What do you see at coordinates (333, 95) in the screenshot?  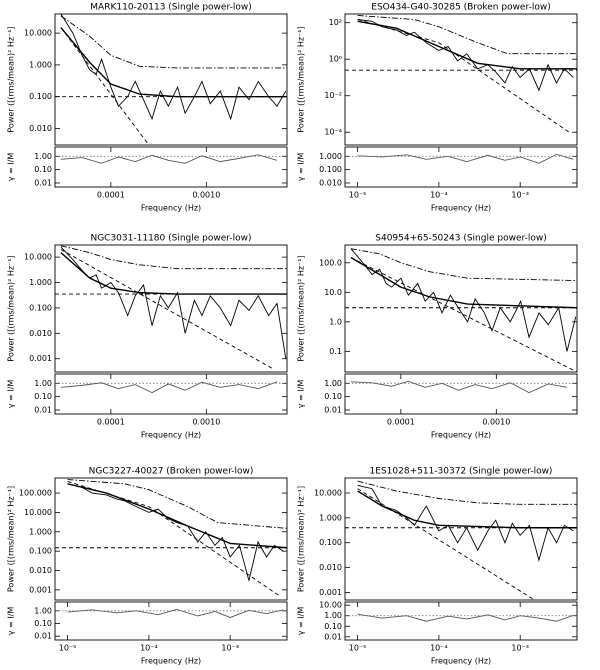 I see `y-tick-label: 10⁻²` at bounding box center [333, 95].